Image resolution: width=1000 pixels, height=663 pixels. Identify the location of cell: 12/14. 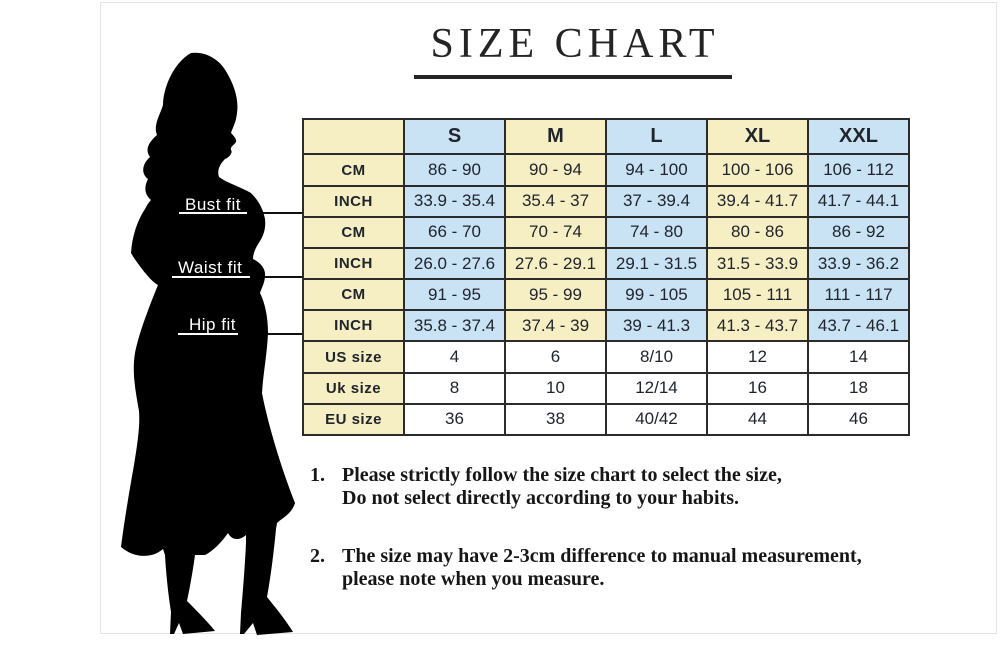
(656, 388).